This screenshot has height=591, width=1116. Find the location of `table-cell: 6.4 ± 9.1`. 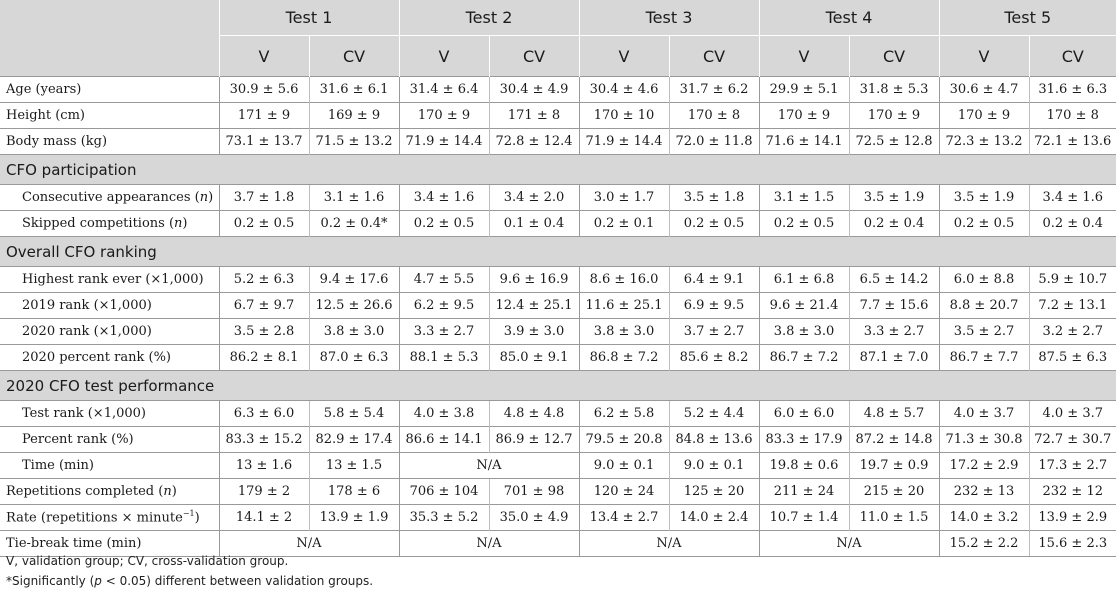

table-cell: 6.4 ± 9.1 is located at coordinates (713, 279).